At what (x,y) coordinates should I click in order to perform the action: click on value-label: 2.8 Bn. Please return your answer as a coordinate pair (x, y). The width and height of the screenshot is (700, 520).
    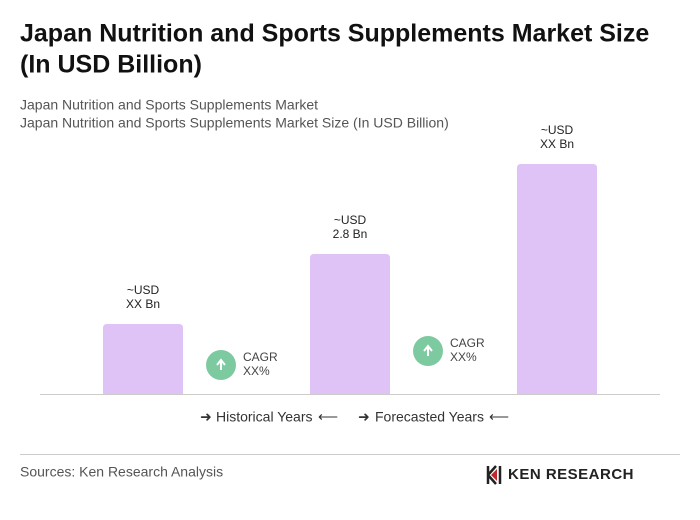
    Looking at the image, I should click on (350, 234).